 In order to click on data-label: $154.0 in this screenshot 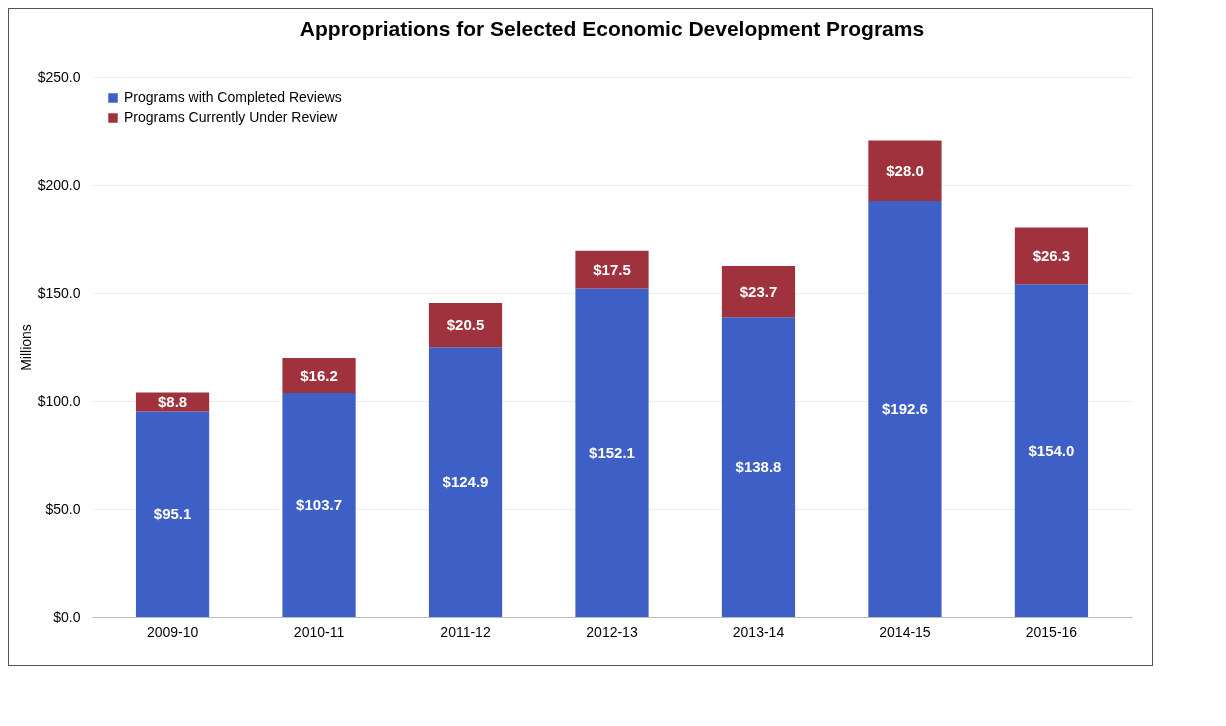, I will do `click(1051, 450)`.